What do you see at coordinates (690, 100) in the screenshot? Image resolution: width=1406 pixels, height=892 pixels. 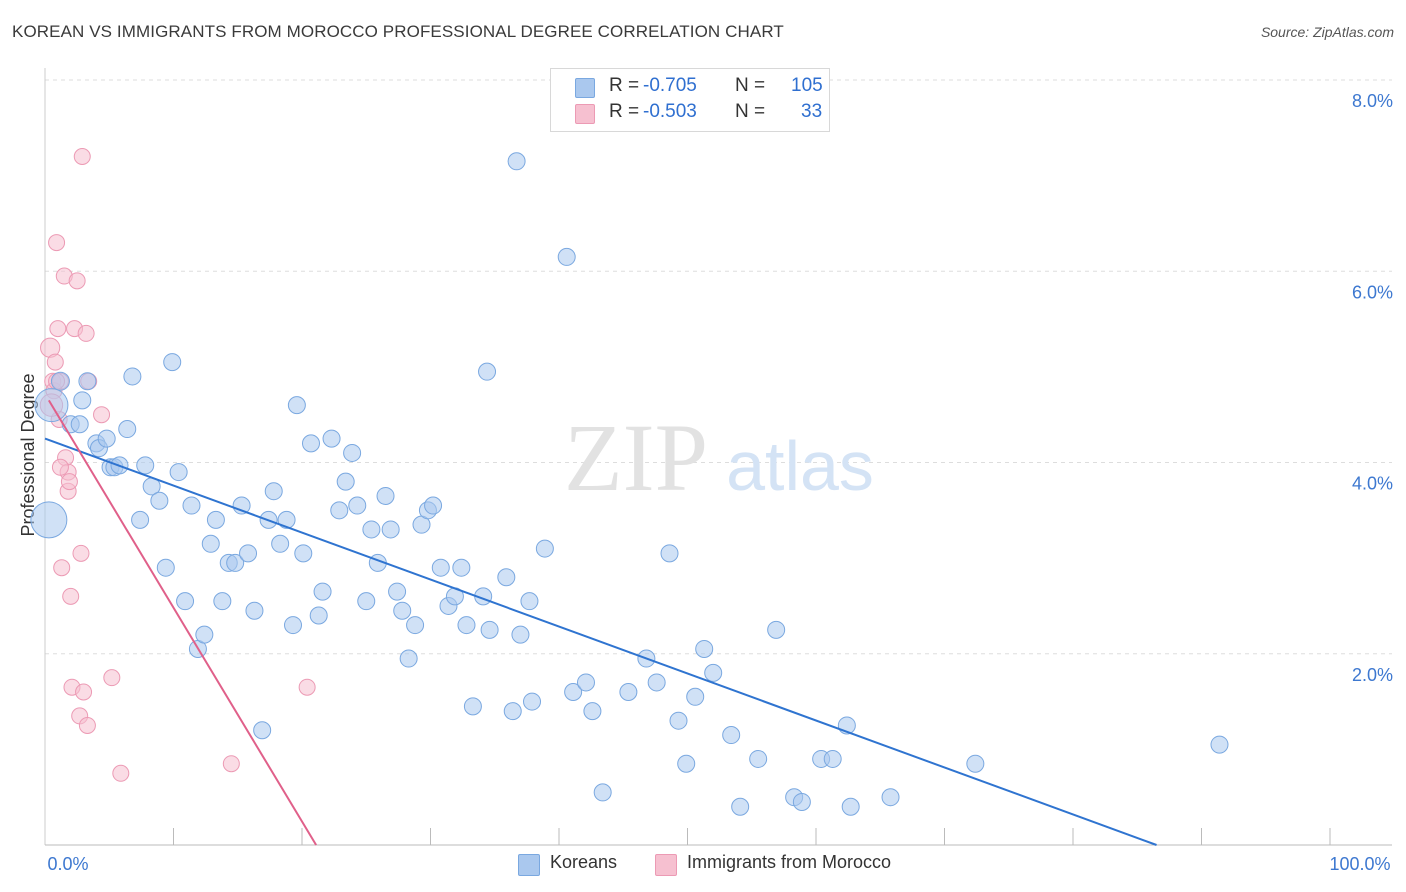 I see `correlation-legend: R = -0.705 N = 105 R = -0.503 N = 33` at bounding box center [690, 100].